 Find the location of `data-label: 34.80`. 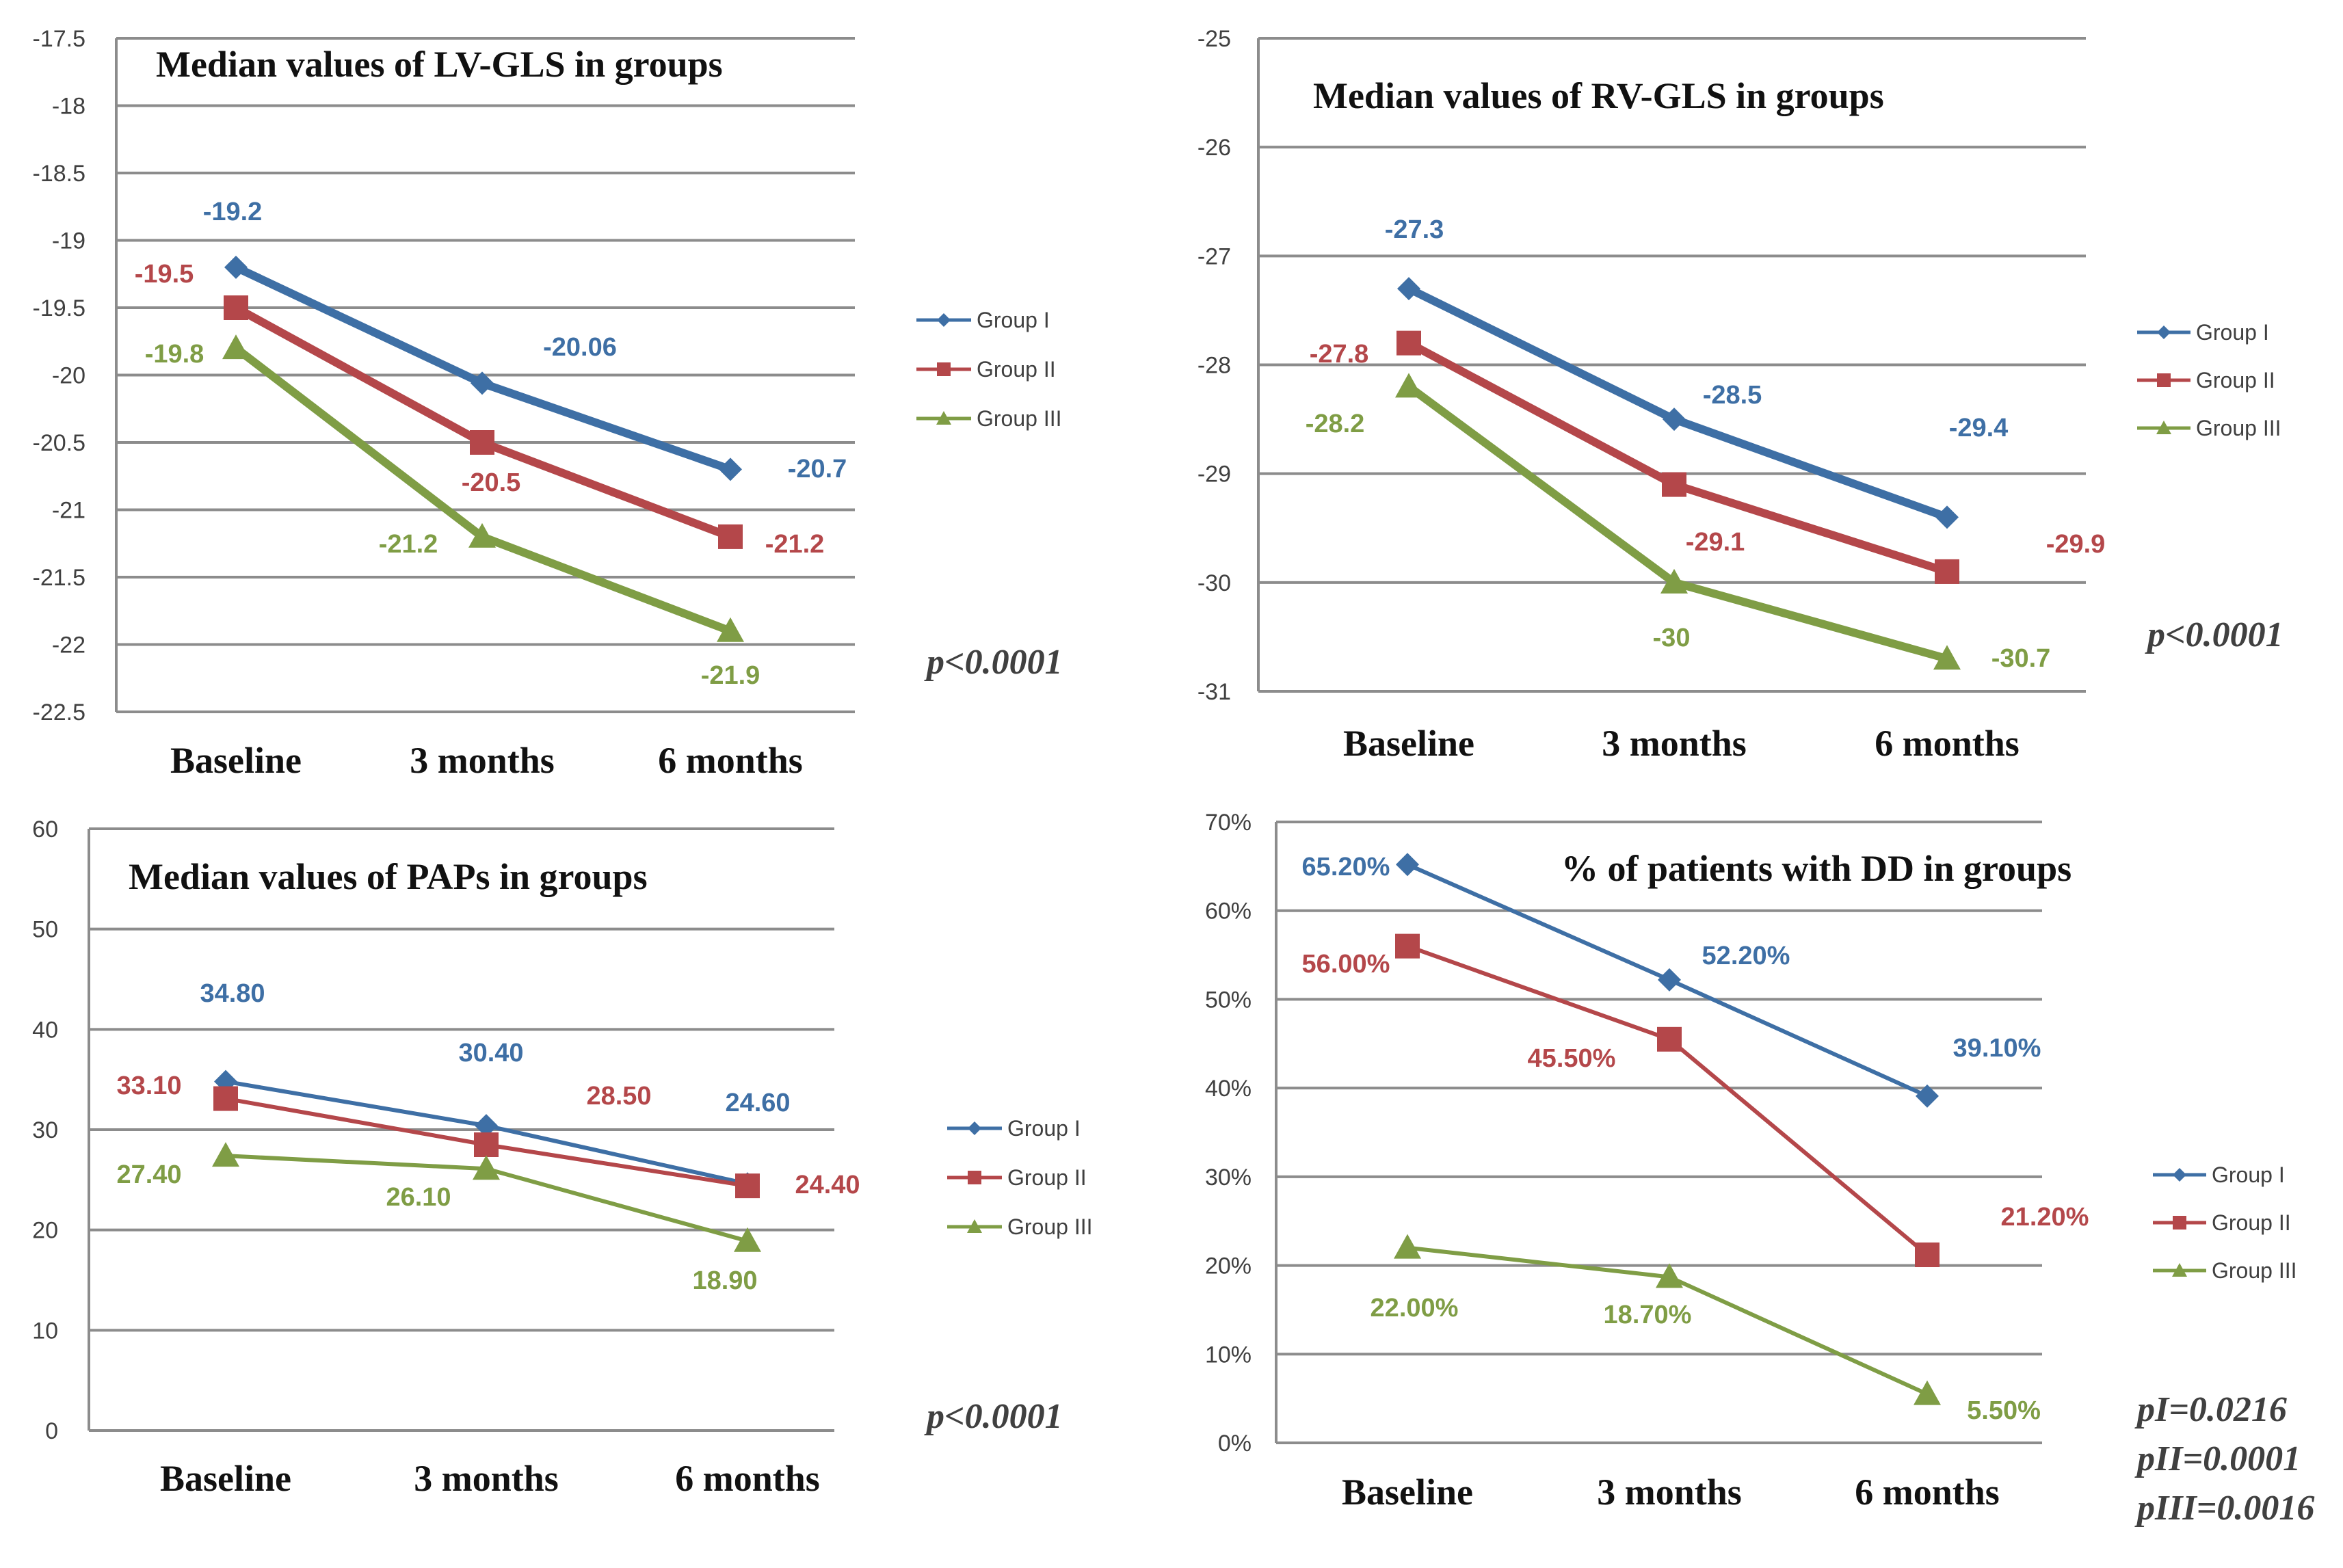

data-label: 34.80 is located at coordinates (232, 993).